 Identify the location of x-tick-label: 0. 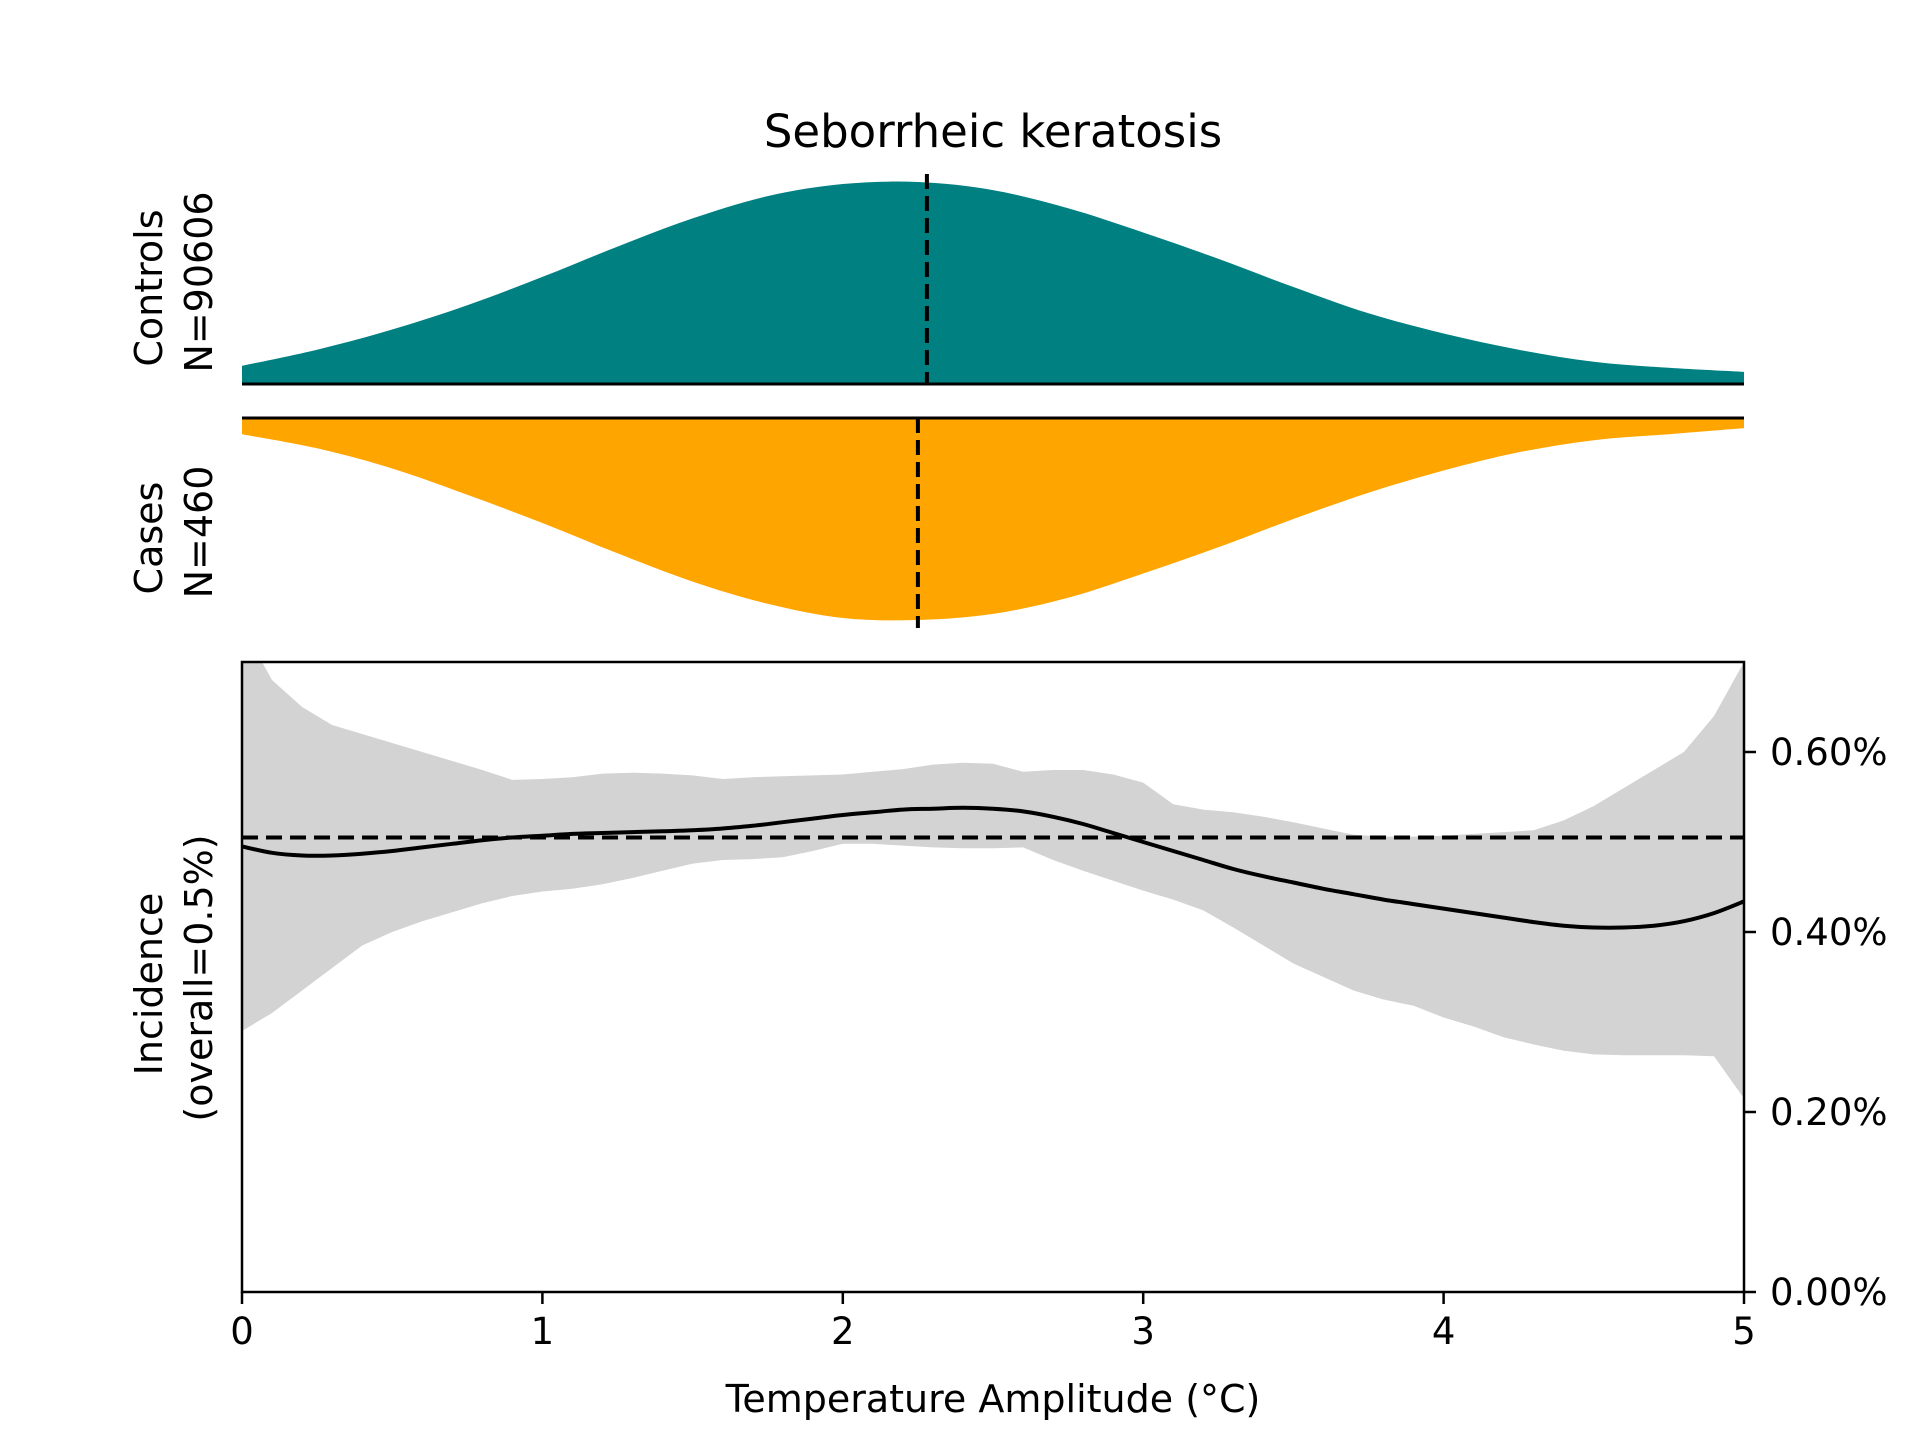
(242, 1331).